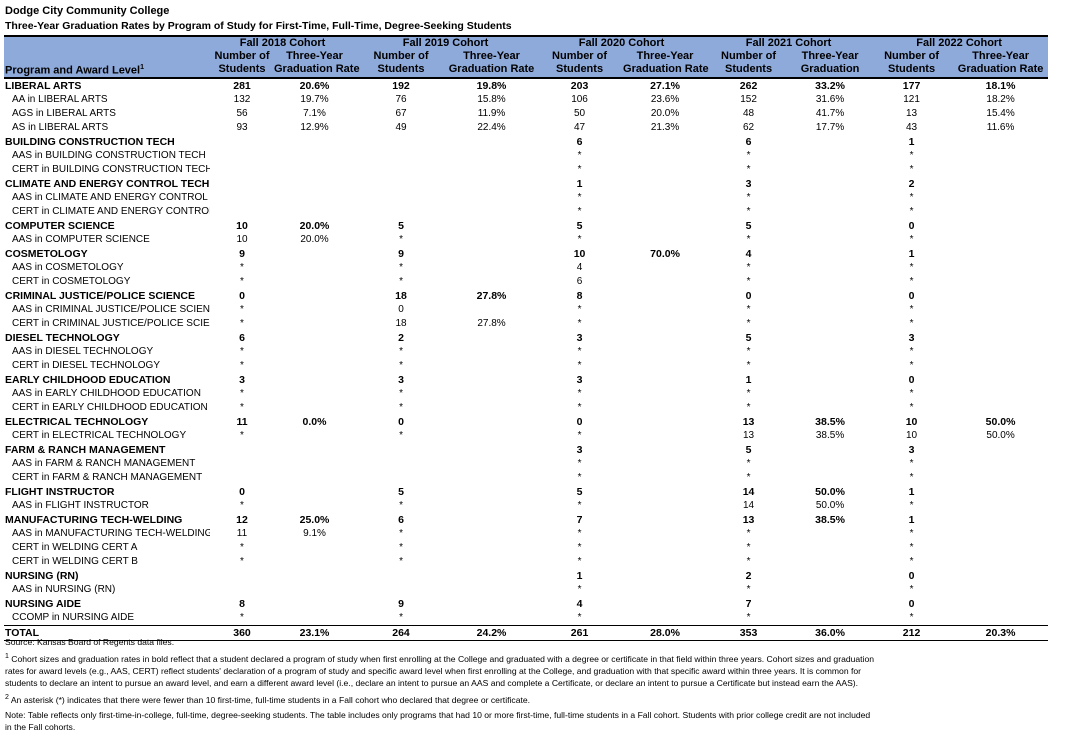 This screenshot has height=747, width=1067. What do you see at coordinates (1001, 71) in the screenshot?
I see `column-header: Graduation Rate` at bounding box center [1001, 71].